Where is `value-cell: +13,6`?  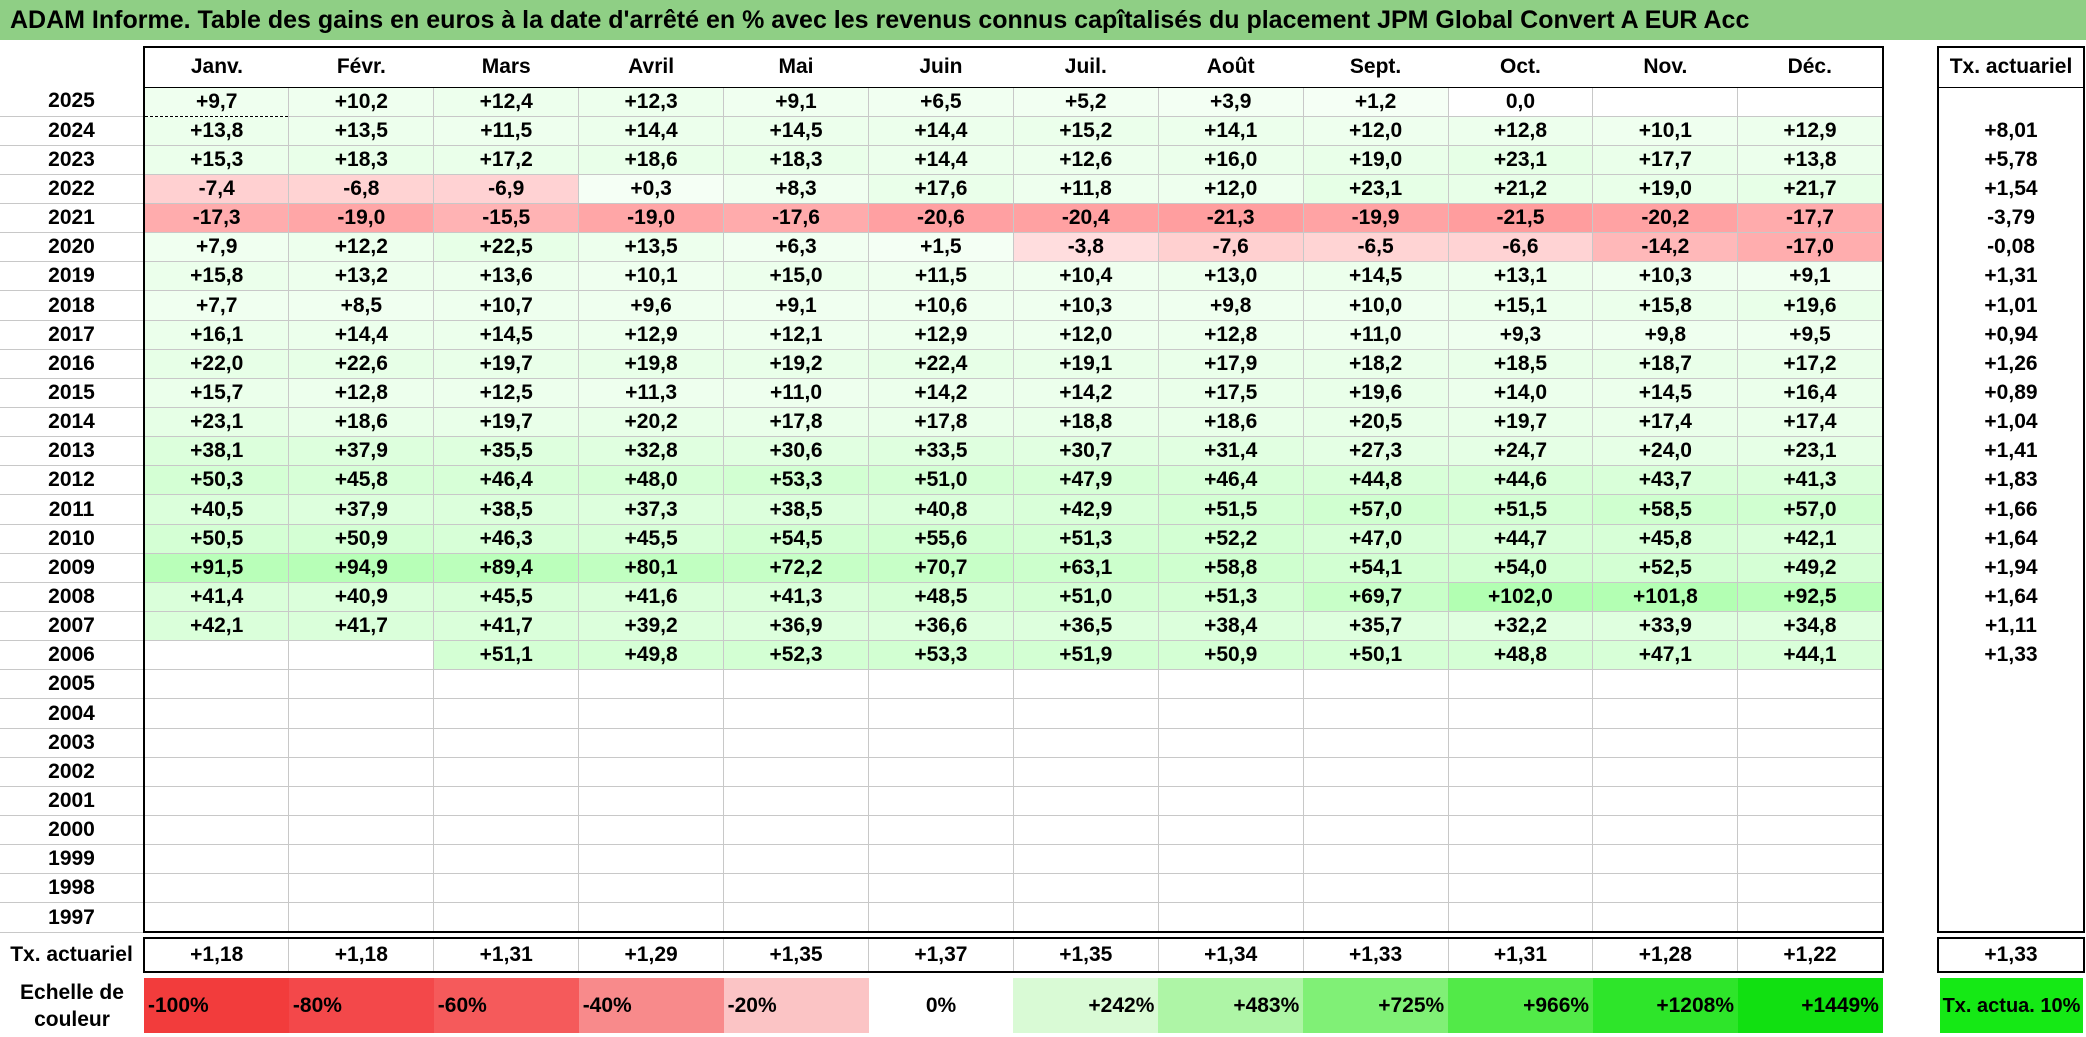 value-cell: +13,6 is located at coordinates (506, 276).